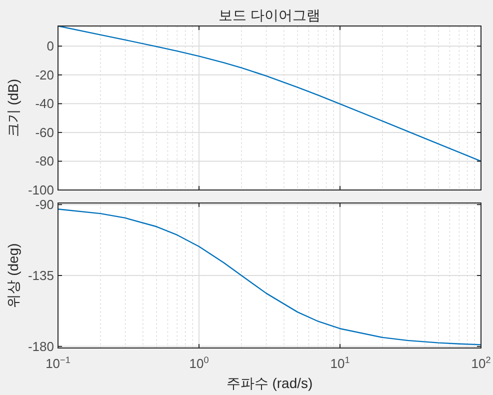 The height and width of the screenshot is (395, 493). What do you see at coordinates (44, 204) in the screenshot?
I see `y-tick-label: -90` at bounding box center [44, 204].